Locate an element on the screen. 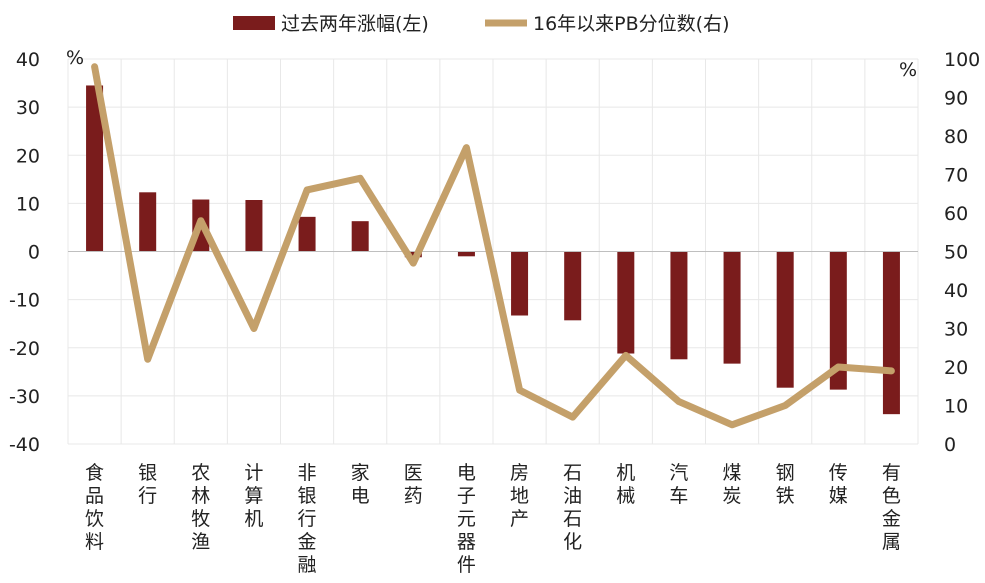 This screenshot has width=985, height=583. right-tick-label: 60 is located at coordinates (956, 214).